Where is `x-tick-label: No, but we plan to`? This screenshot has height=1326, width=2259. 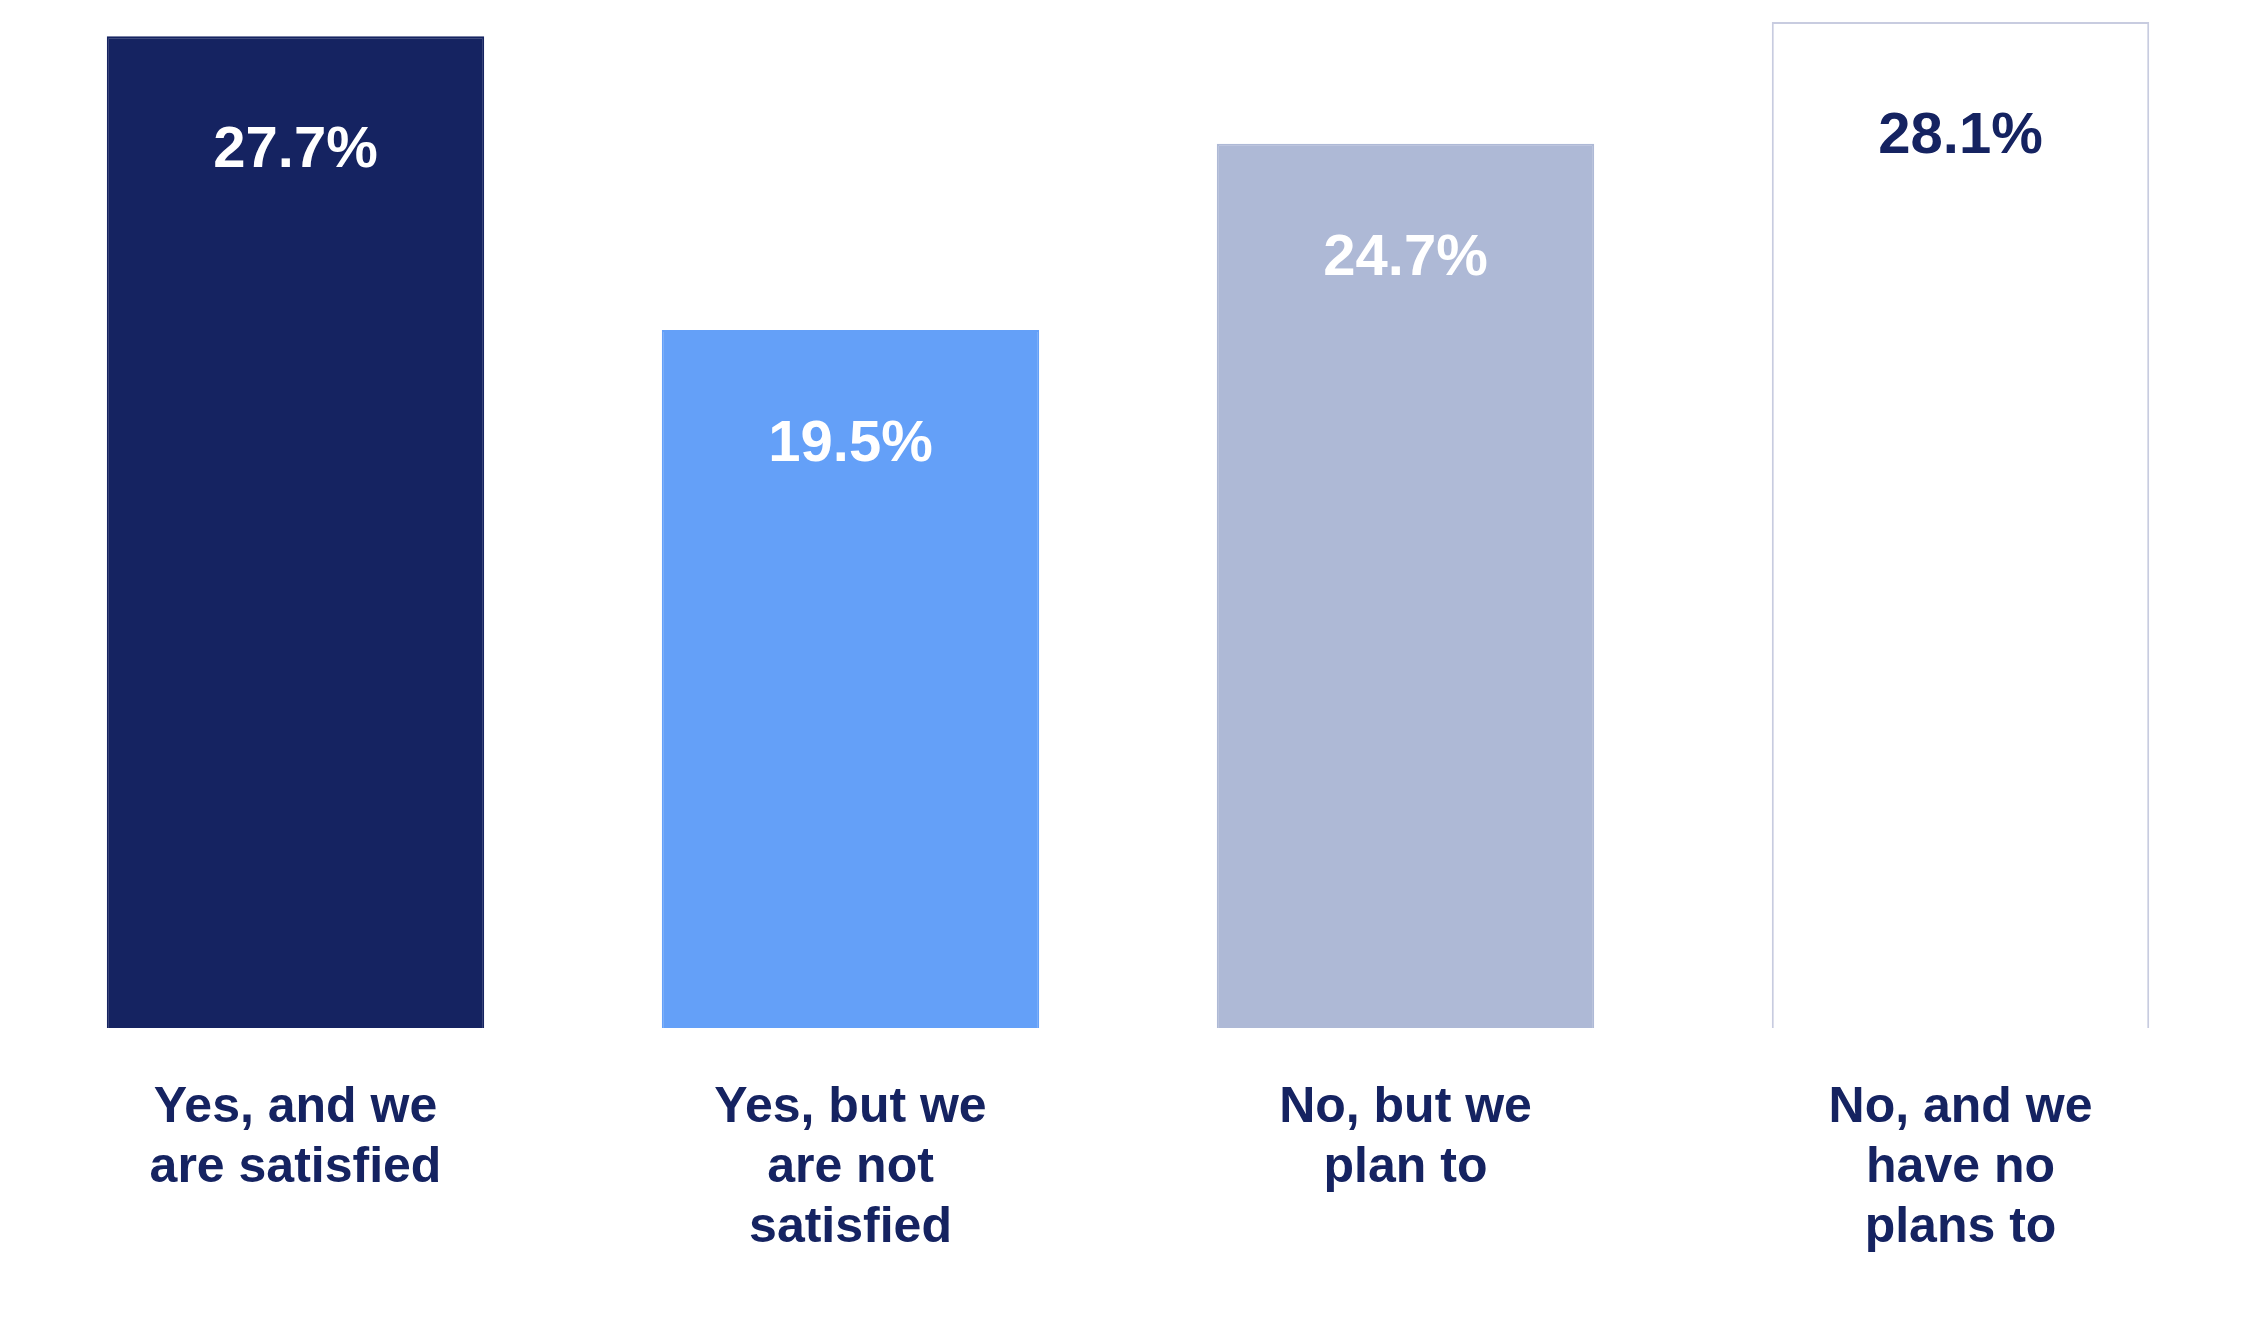 x-tick-label: No, but we plan to is located at coordinates (1405, 1134).